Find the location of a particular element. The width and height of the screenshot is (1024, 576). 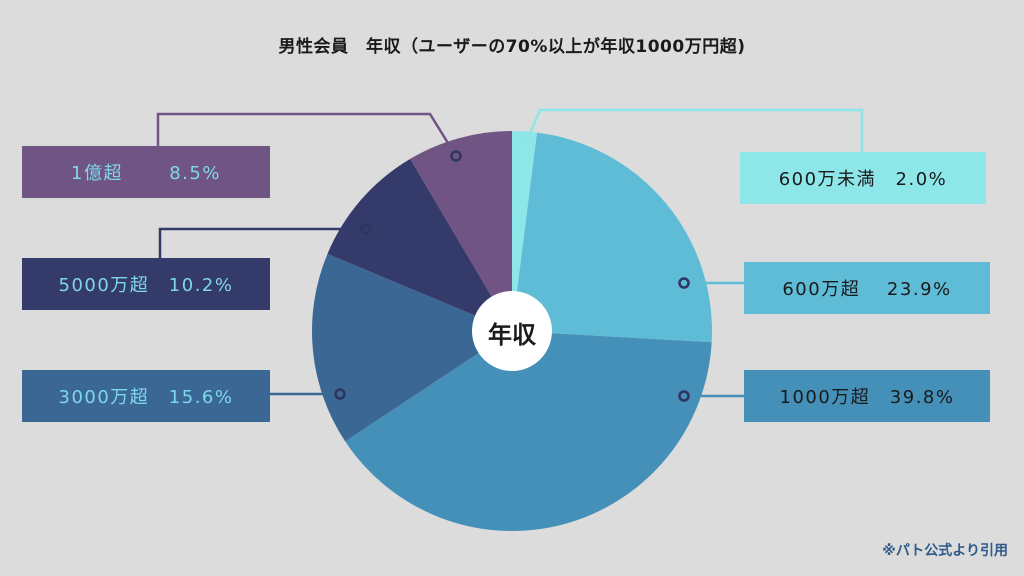

center-hole is located at coordinates (512, 331).